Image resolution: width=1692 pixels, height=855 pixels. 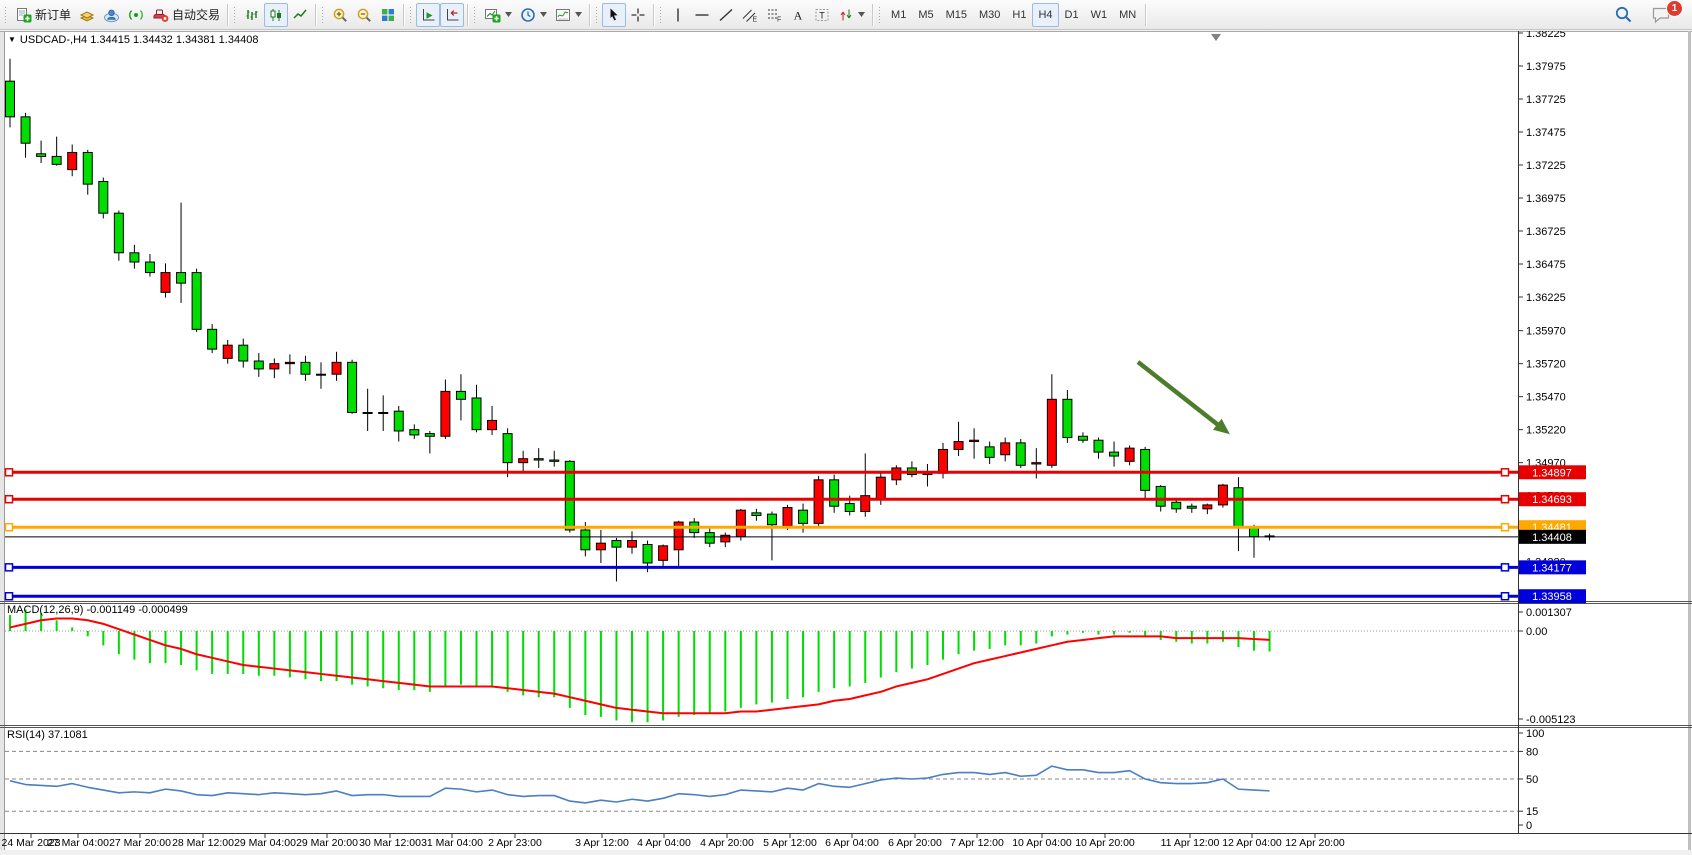 I want to click on vertical-line-button, so click(x=678, y=15).